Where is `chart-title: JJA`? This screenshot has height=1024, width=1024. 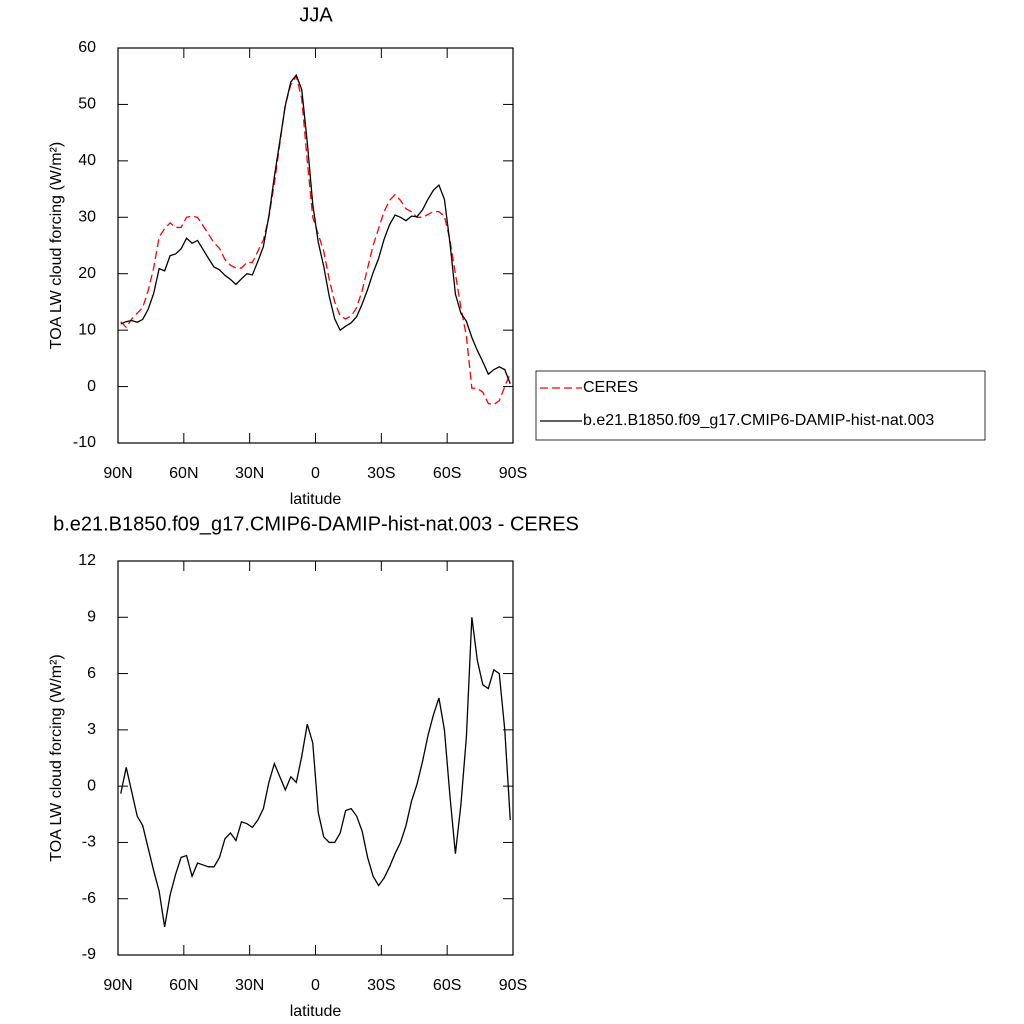
chart-title: JJA is located at coordinates (316, 15).